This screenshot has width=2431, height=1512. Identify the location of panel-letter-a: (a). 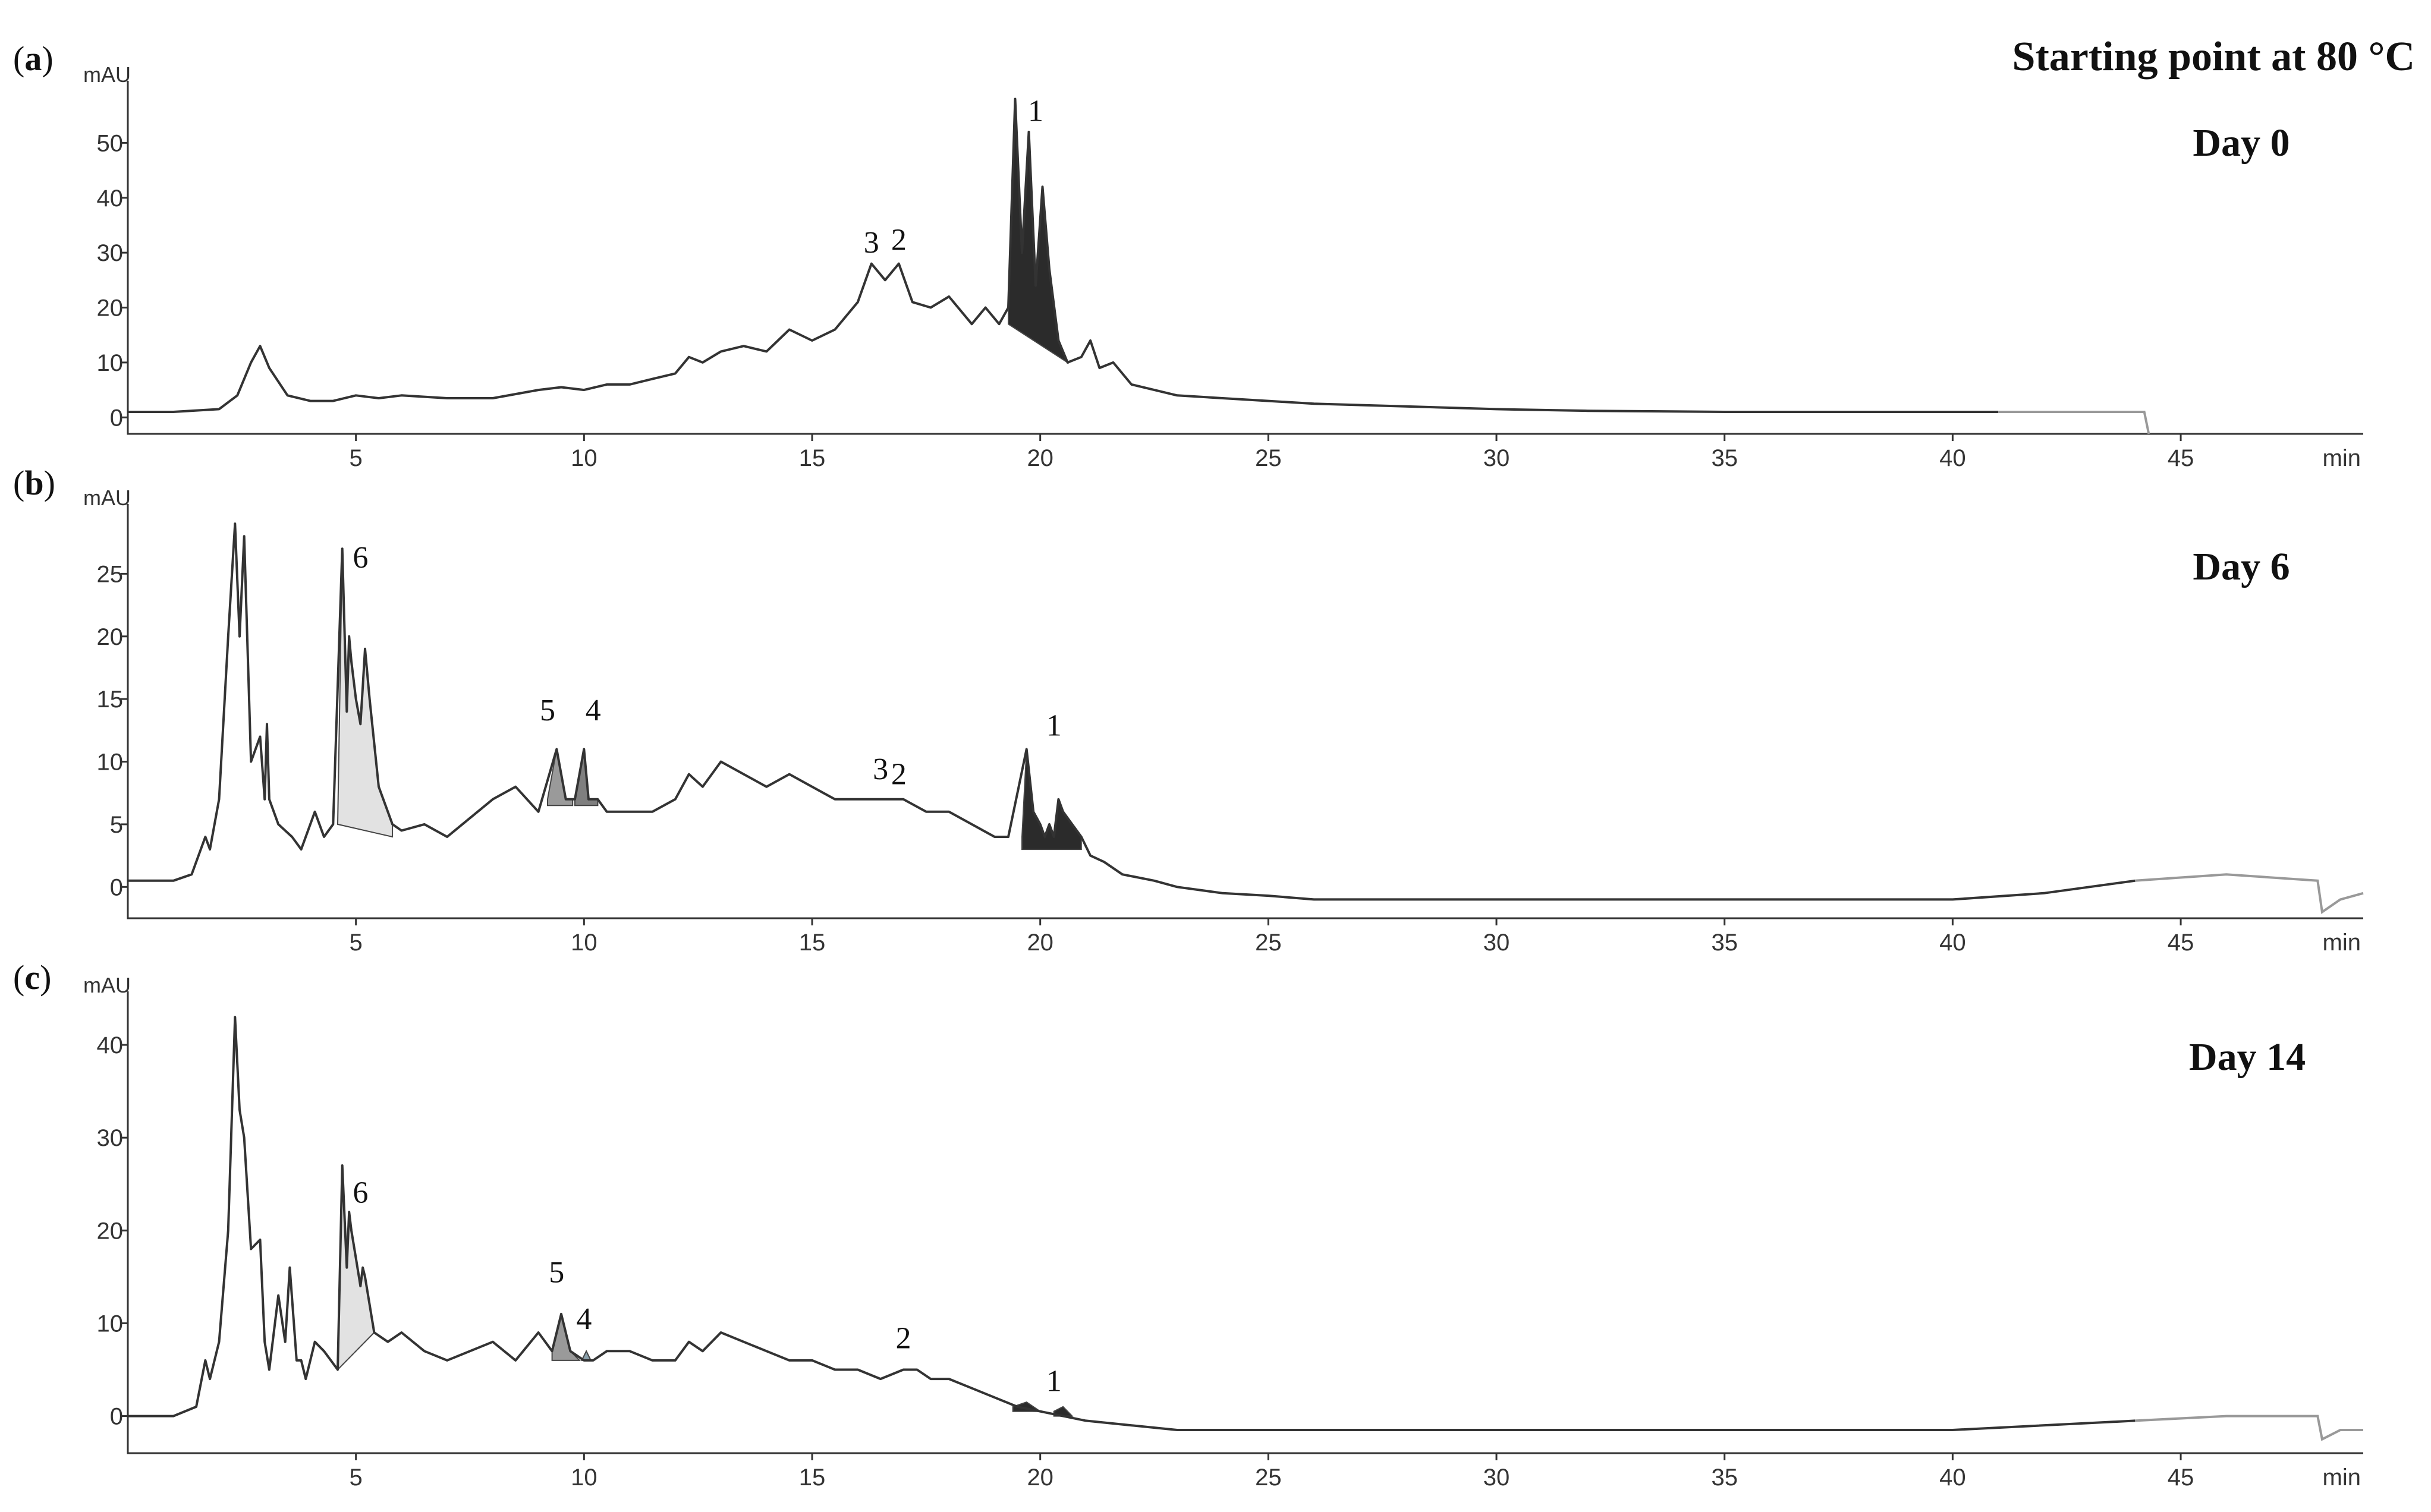
(33, 58).